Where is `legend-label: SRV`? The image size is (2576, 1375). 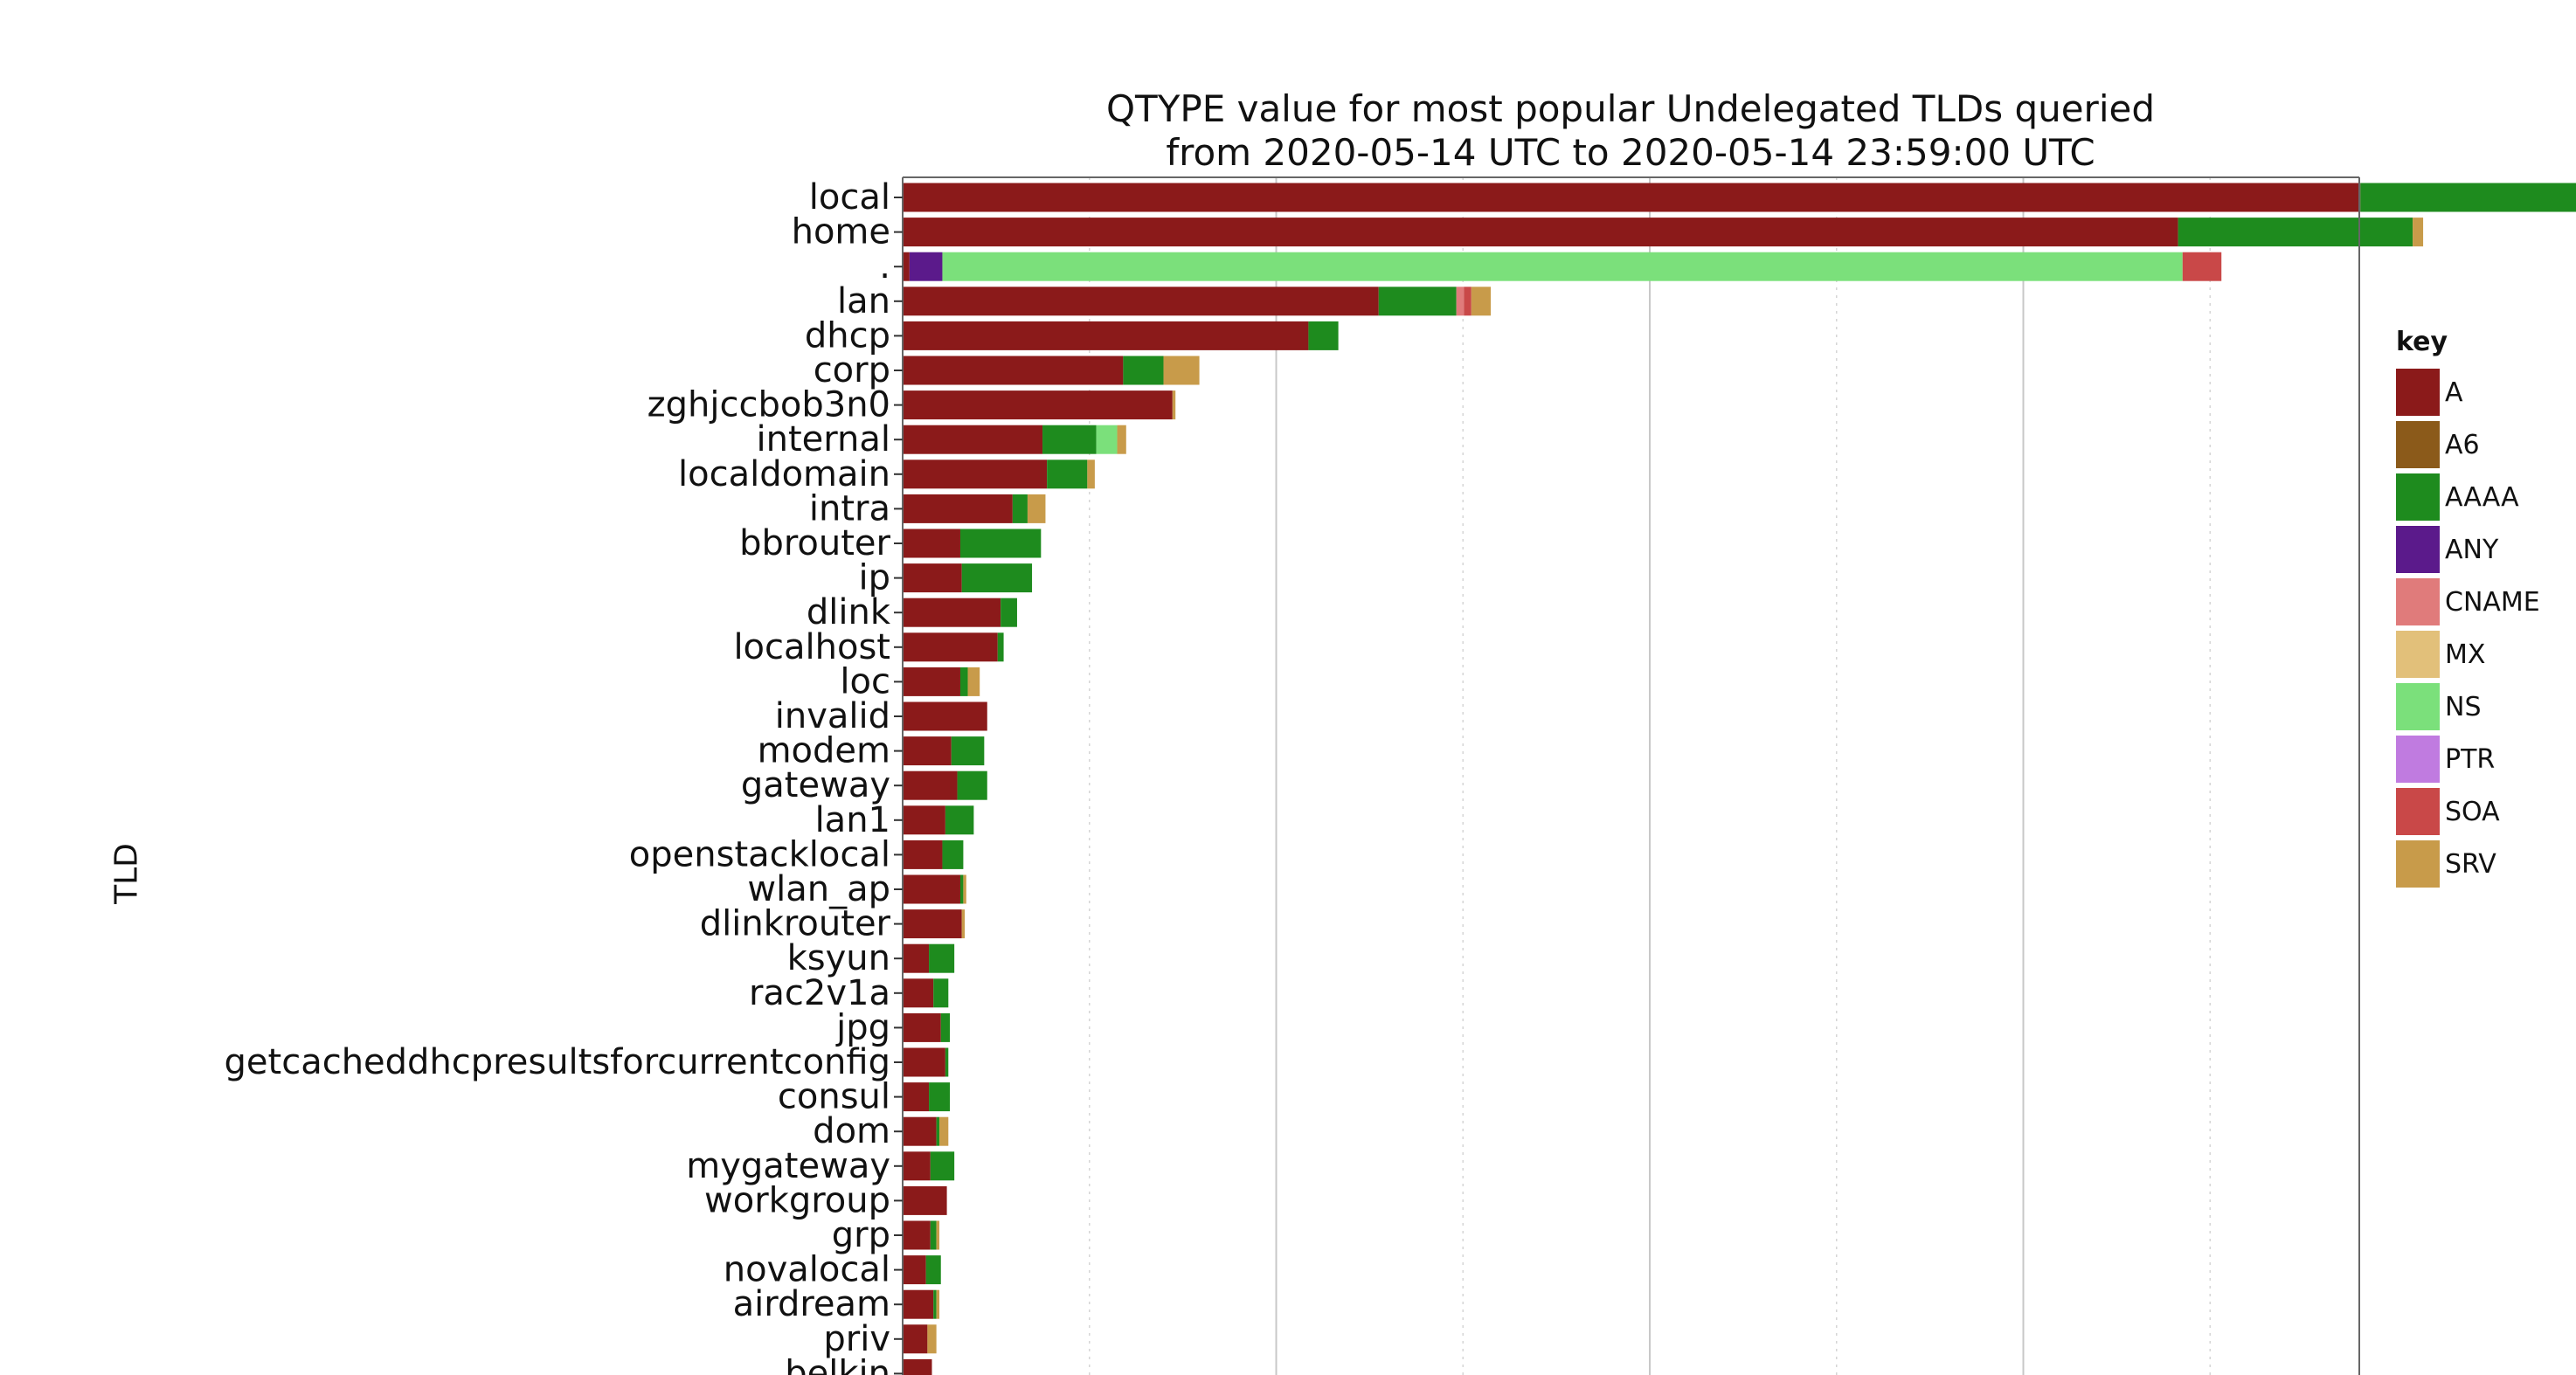
legend-label: SRV is located at coordinates (2470, 864).